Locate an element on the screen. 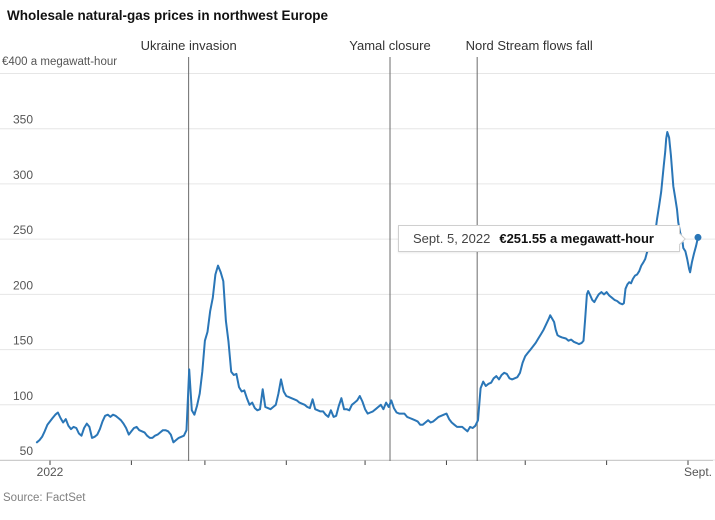 The height and width of the screenshot is (520, 715). y-tick-label-50: 50 is located at coordinates (27, 451).